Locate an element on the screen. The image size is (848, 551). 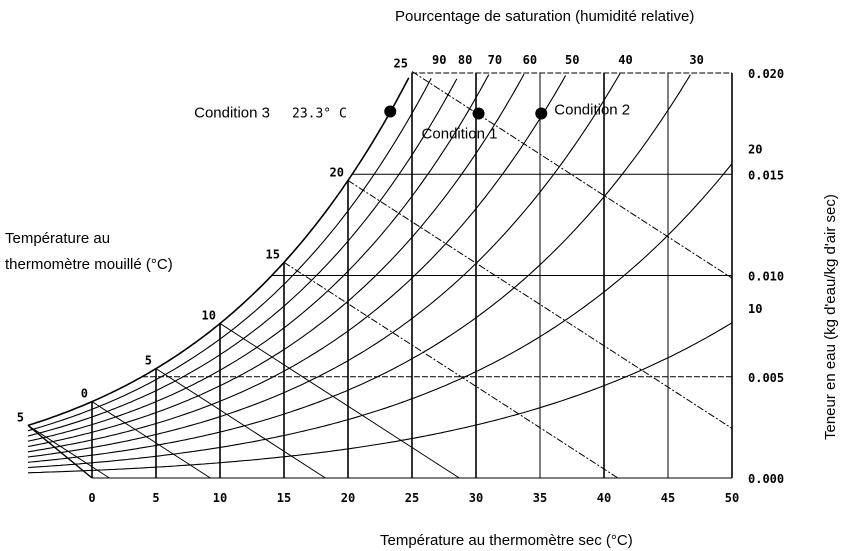
rh-label-40: 40 is located at coordinates (625, 60).